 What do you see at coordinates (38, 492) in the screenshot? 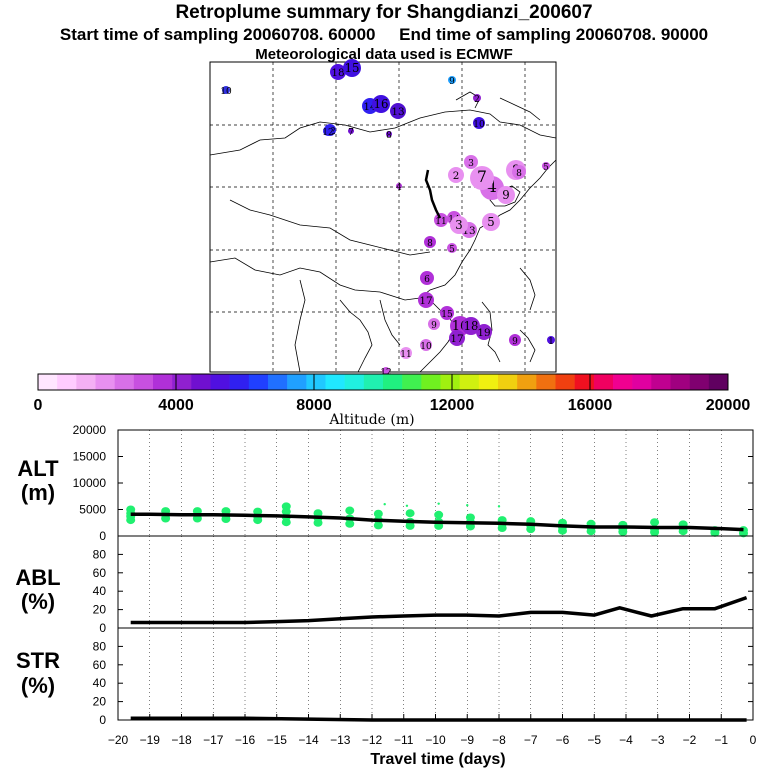
I see `panel-unit-label: (m)` at bounding box center [38, 492].